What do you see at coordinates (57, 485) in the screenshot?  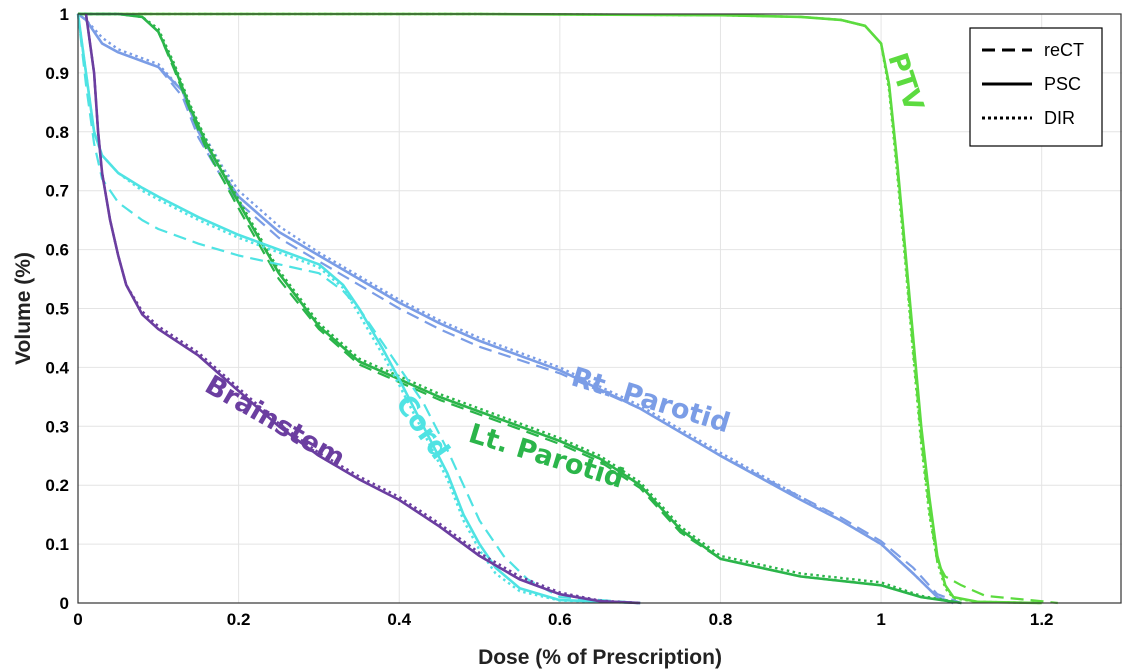 I see `y-tick-label: 0.2` at bounding box center [57, 485].